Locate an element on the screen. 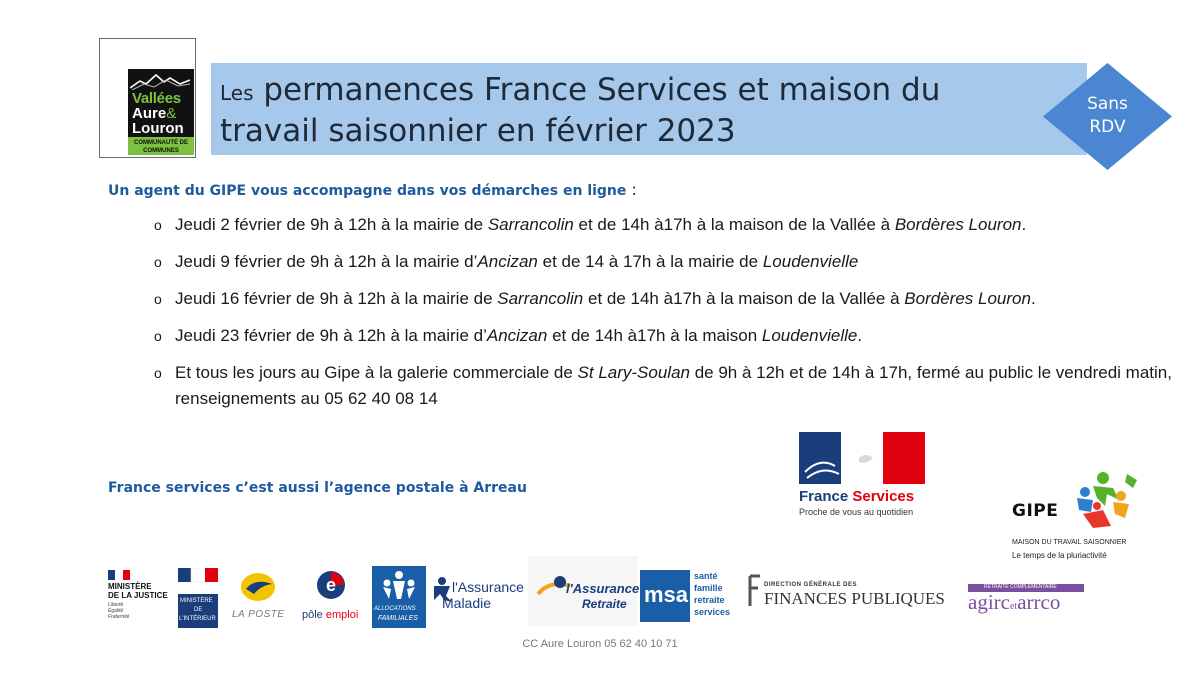  dgfip-f-icon is located at coordinates (754, 590).